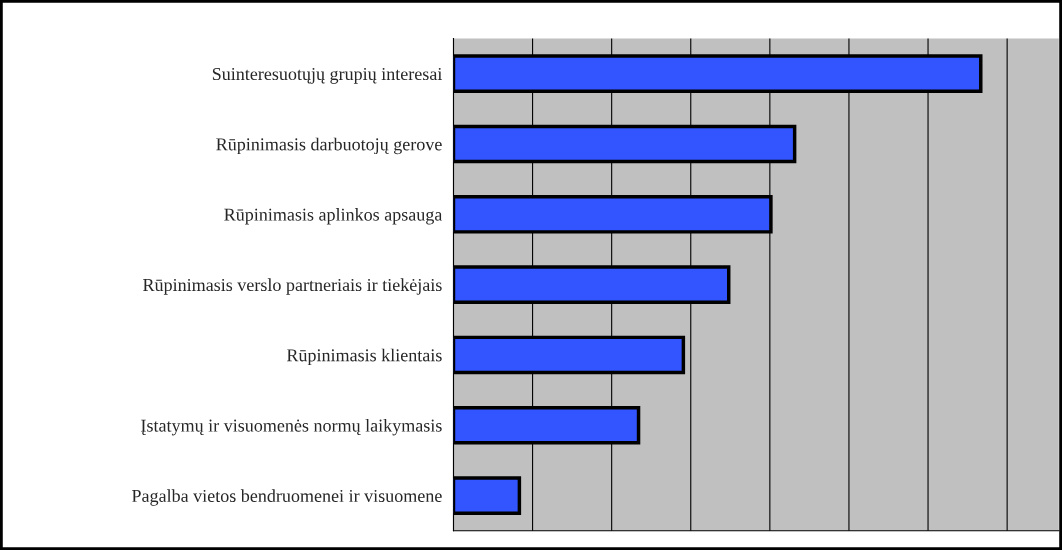 Image resolution: width=1062 pixels, height=550 pixels. What do you see at coordinates (291, 427) in the screenshot?
I see `y-tick-label: Įstatymų ir visuomenės normų laikymasis` at bounding box center [291, 427].